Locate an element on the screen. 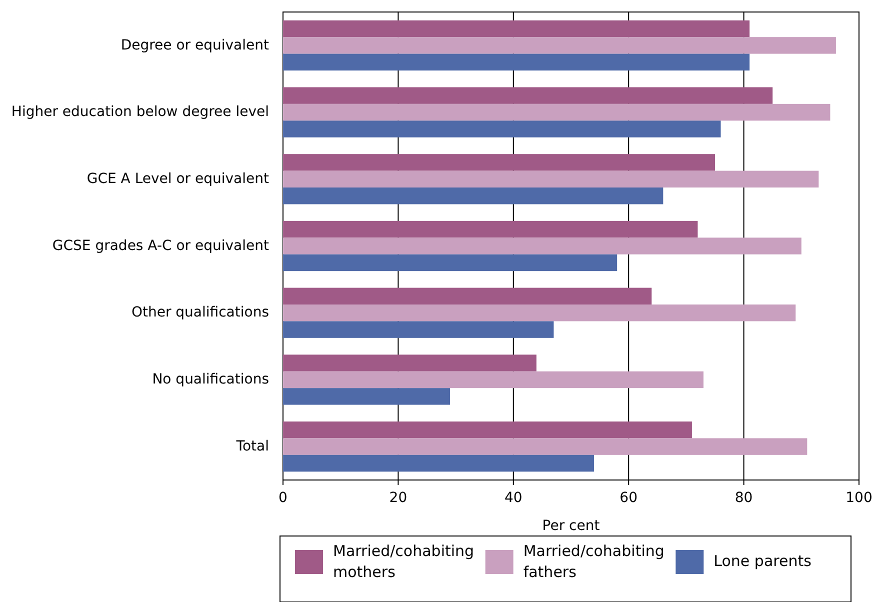 The image size is (875, 602). x-tick-label: 20 is located at coordinates (398, 498).